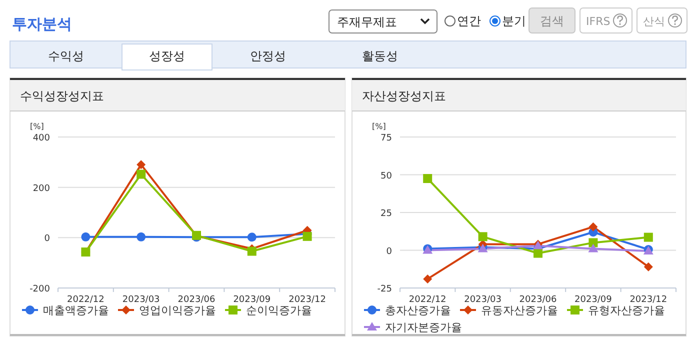 The width and height of the screenshot is (697, 342). I want to click on text: 연간, so click(469, 21).